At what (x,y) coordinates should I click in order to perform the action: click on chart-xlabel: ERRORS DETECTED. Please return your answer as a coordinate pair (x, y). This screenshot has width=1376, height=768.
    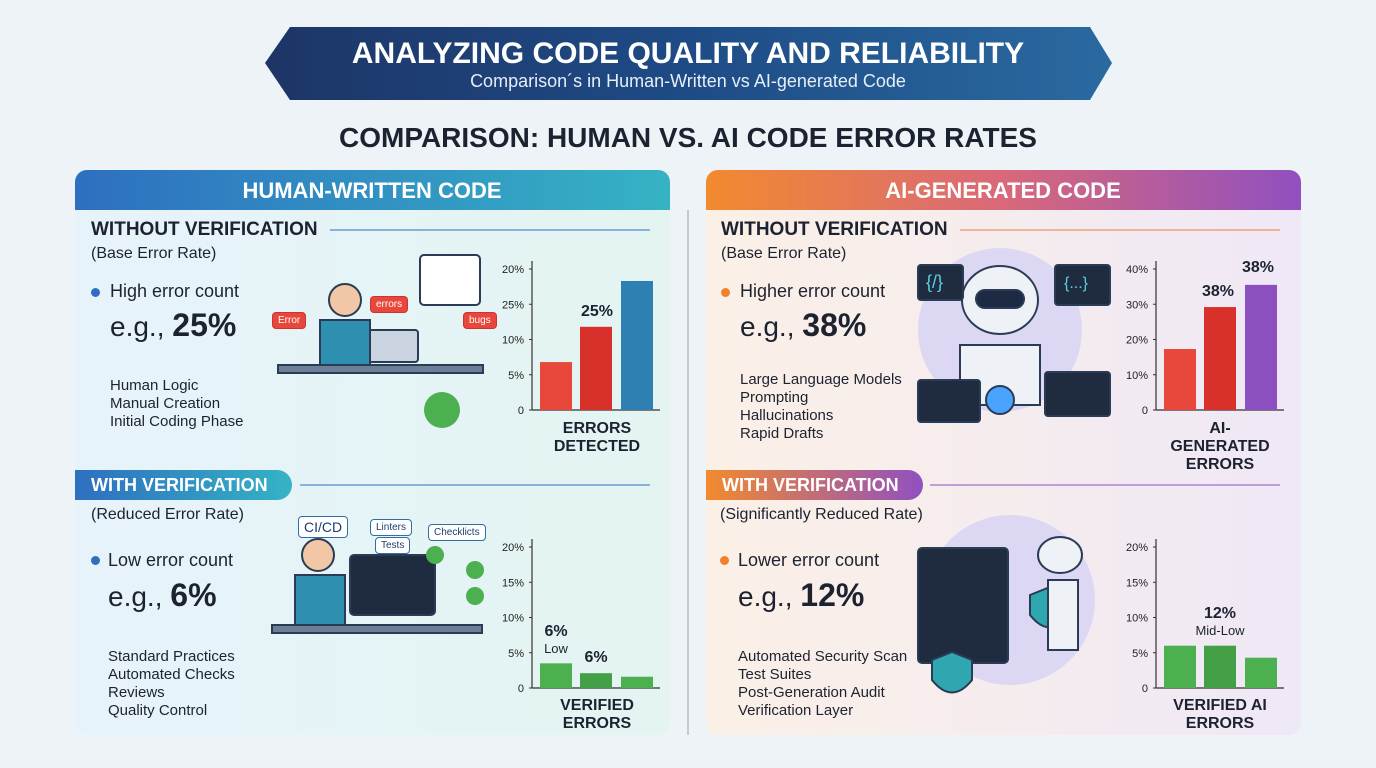
    Looking at the image, I should click on (597, 437).